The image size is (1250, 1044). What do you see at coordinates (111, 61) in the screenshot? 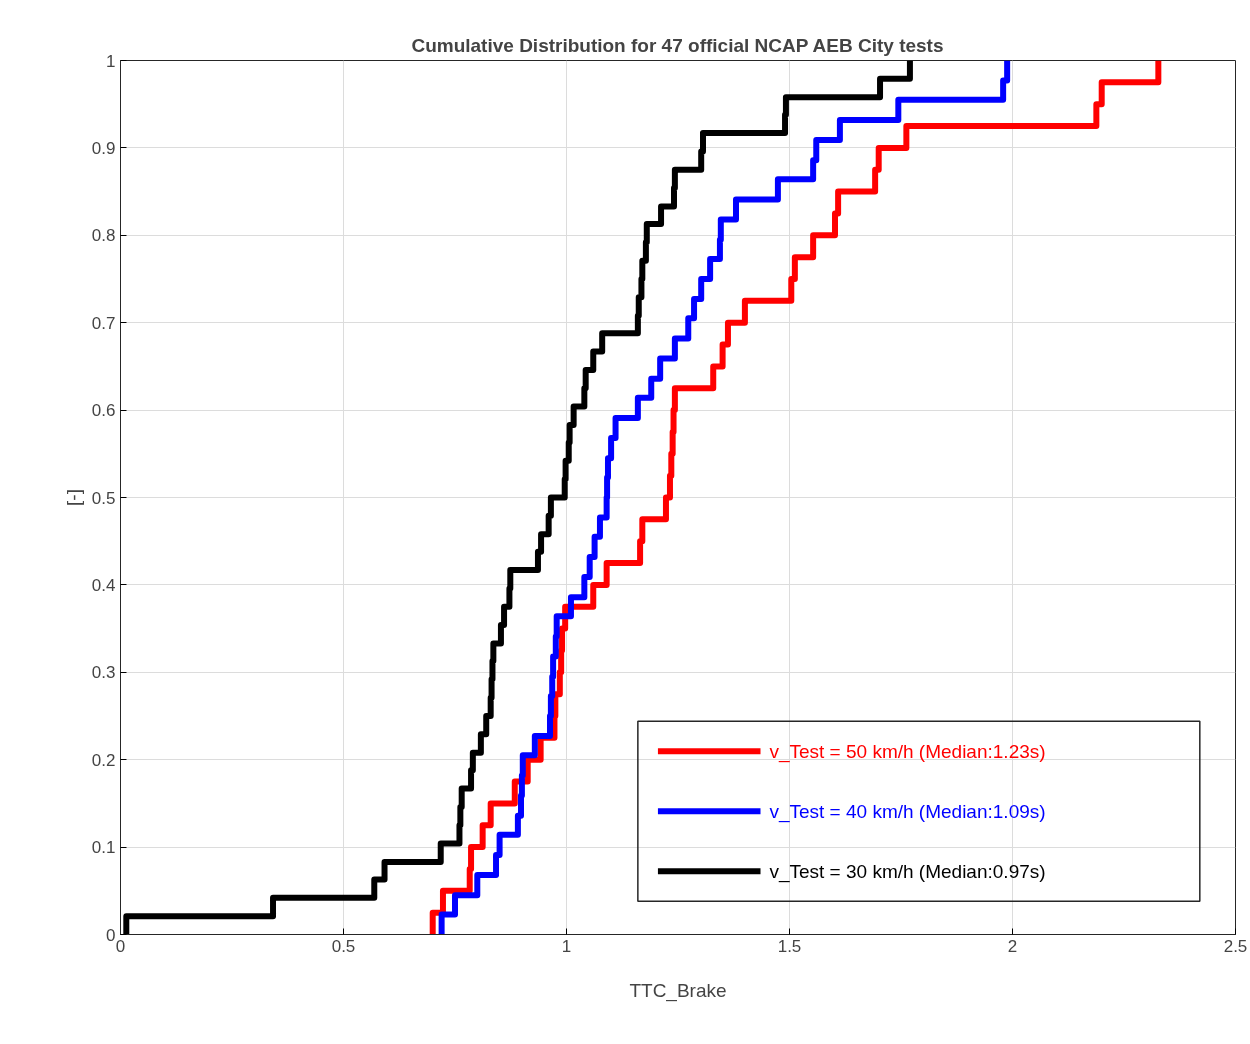
I see `y-tick-label: 1` at bounding box center [111, 61].